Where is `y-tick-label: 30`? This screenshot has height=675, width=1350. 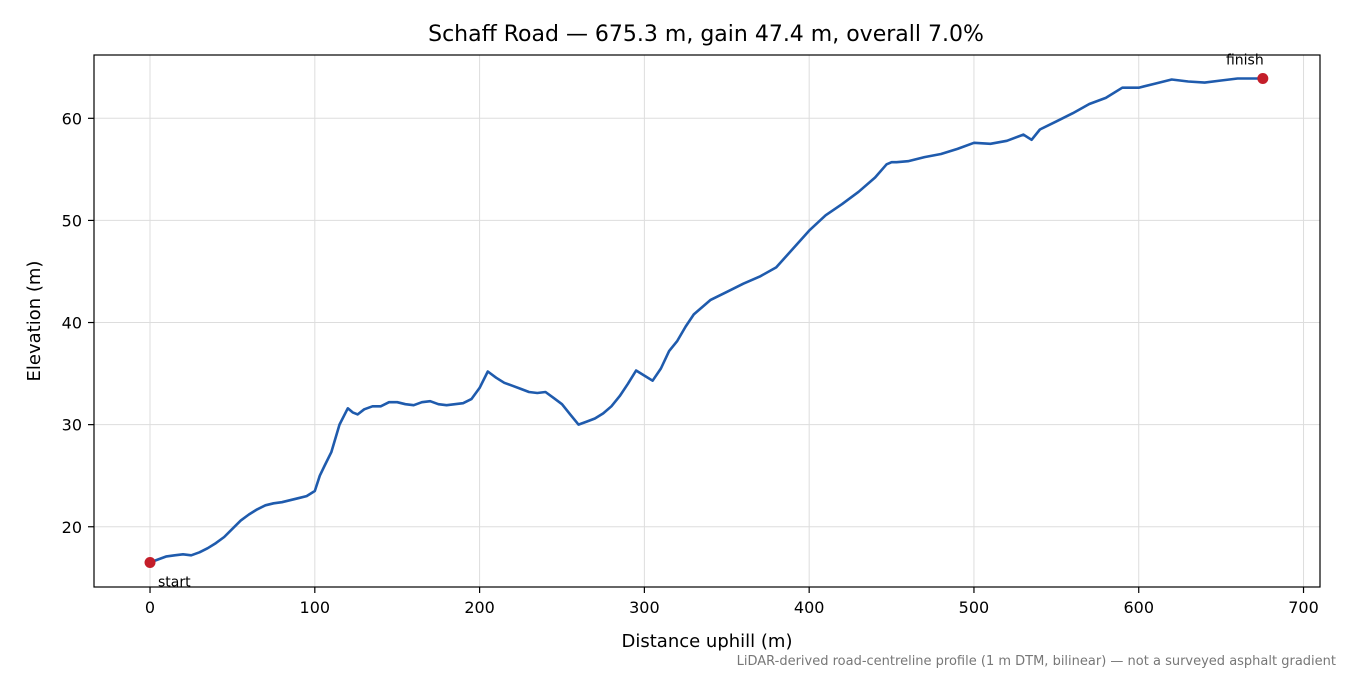
y-tick-label: 30 is located at coordinates (72, 425).